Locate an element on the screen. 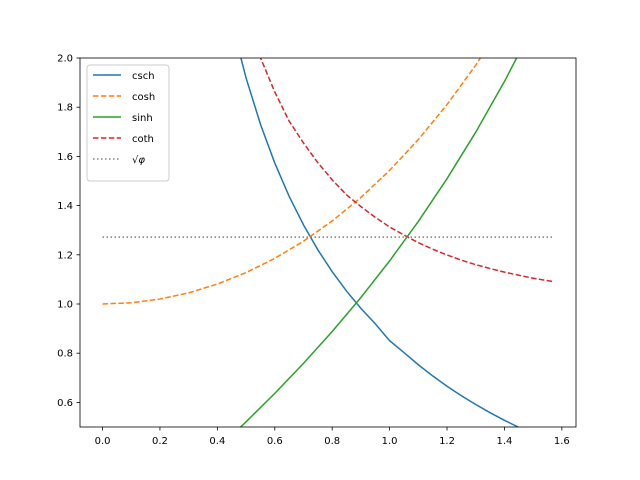 This screenshot has width=640, height=480. x-axis: 0.0 0.2 0.4 0.6 0.8 1.0 1.2 1.4 1.6 is located at coordinates (332, 437).